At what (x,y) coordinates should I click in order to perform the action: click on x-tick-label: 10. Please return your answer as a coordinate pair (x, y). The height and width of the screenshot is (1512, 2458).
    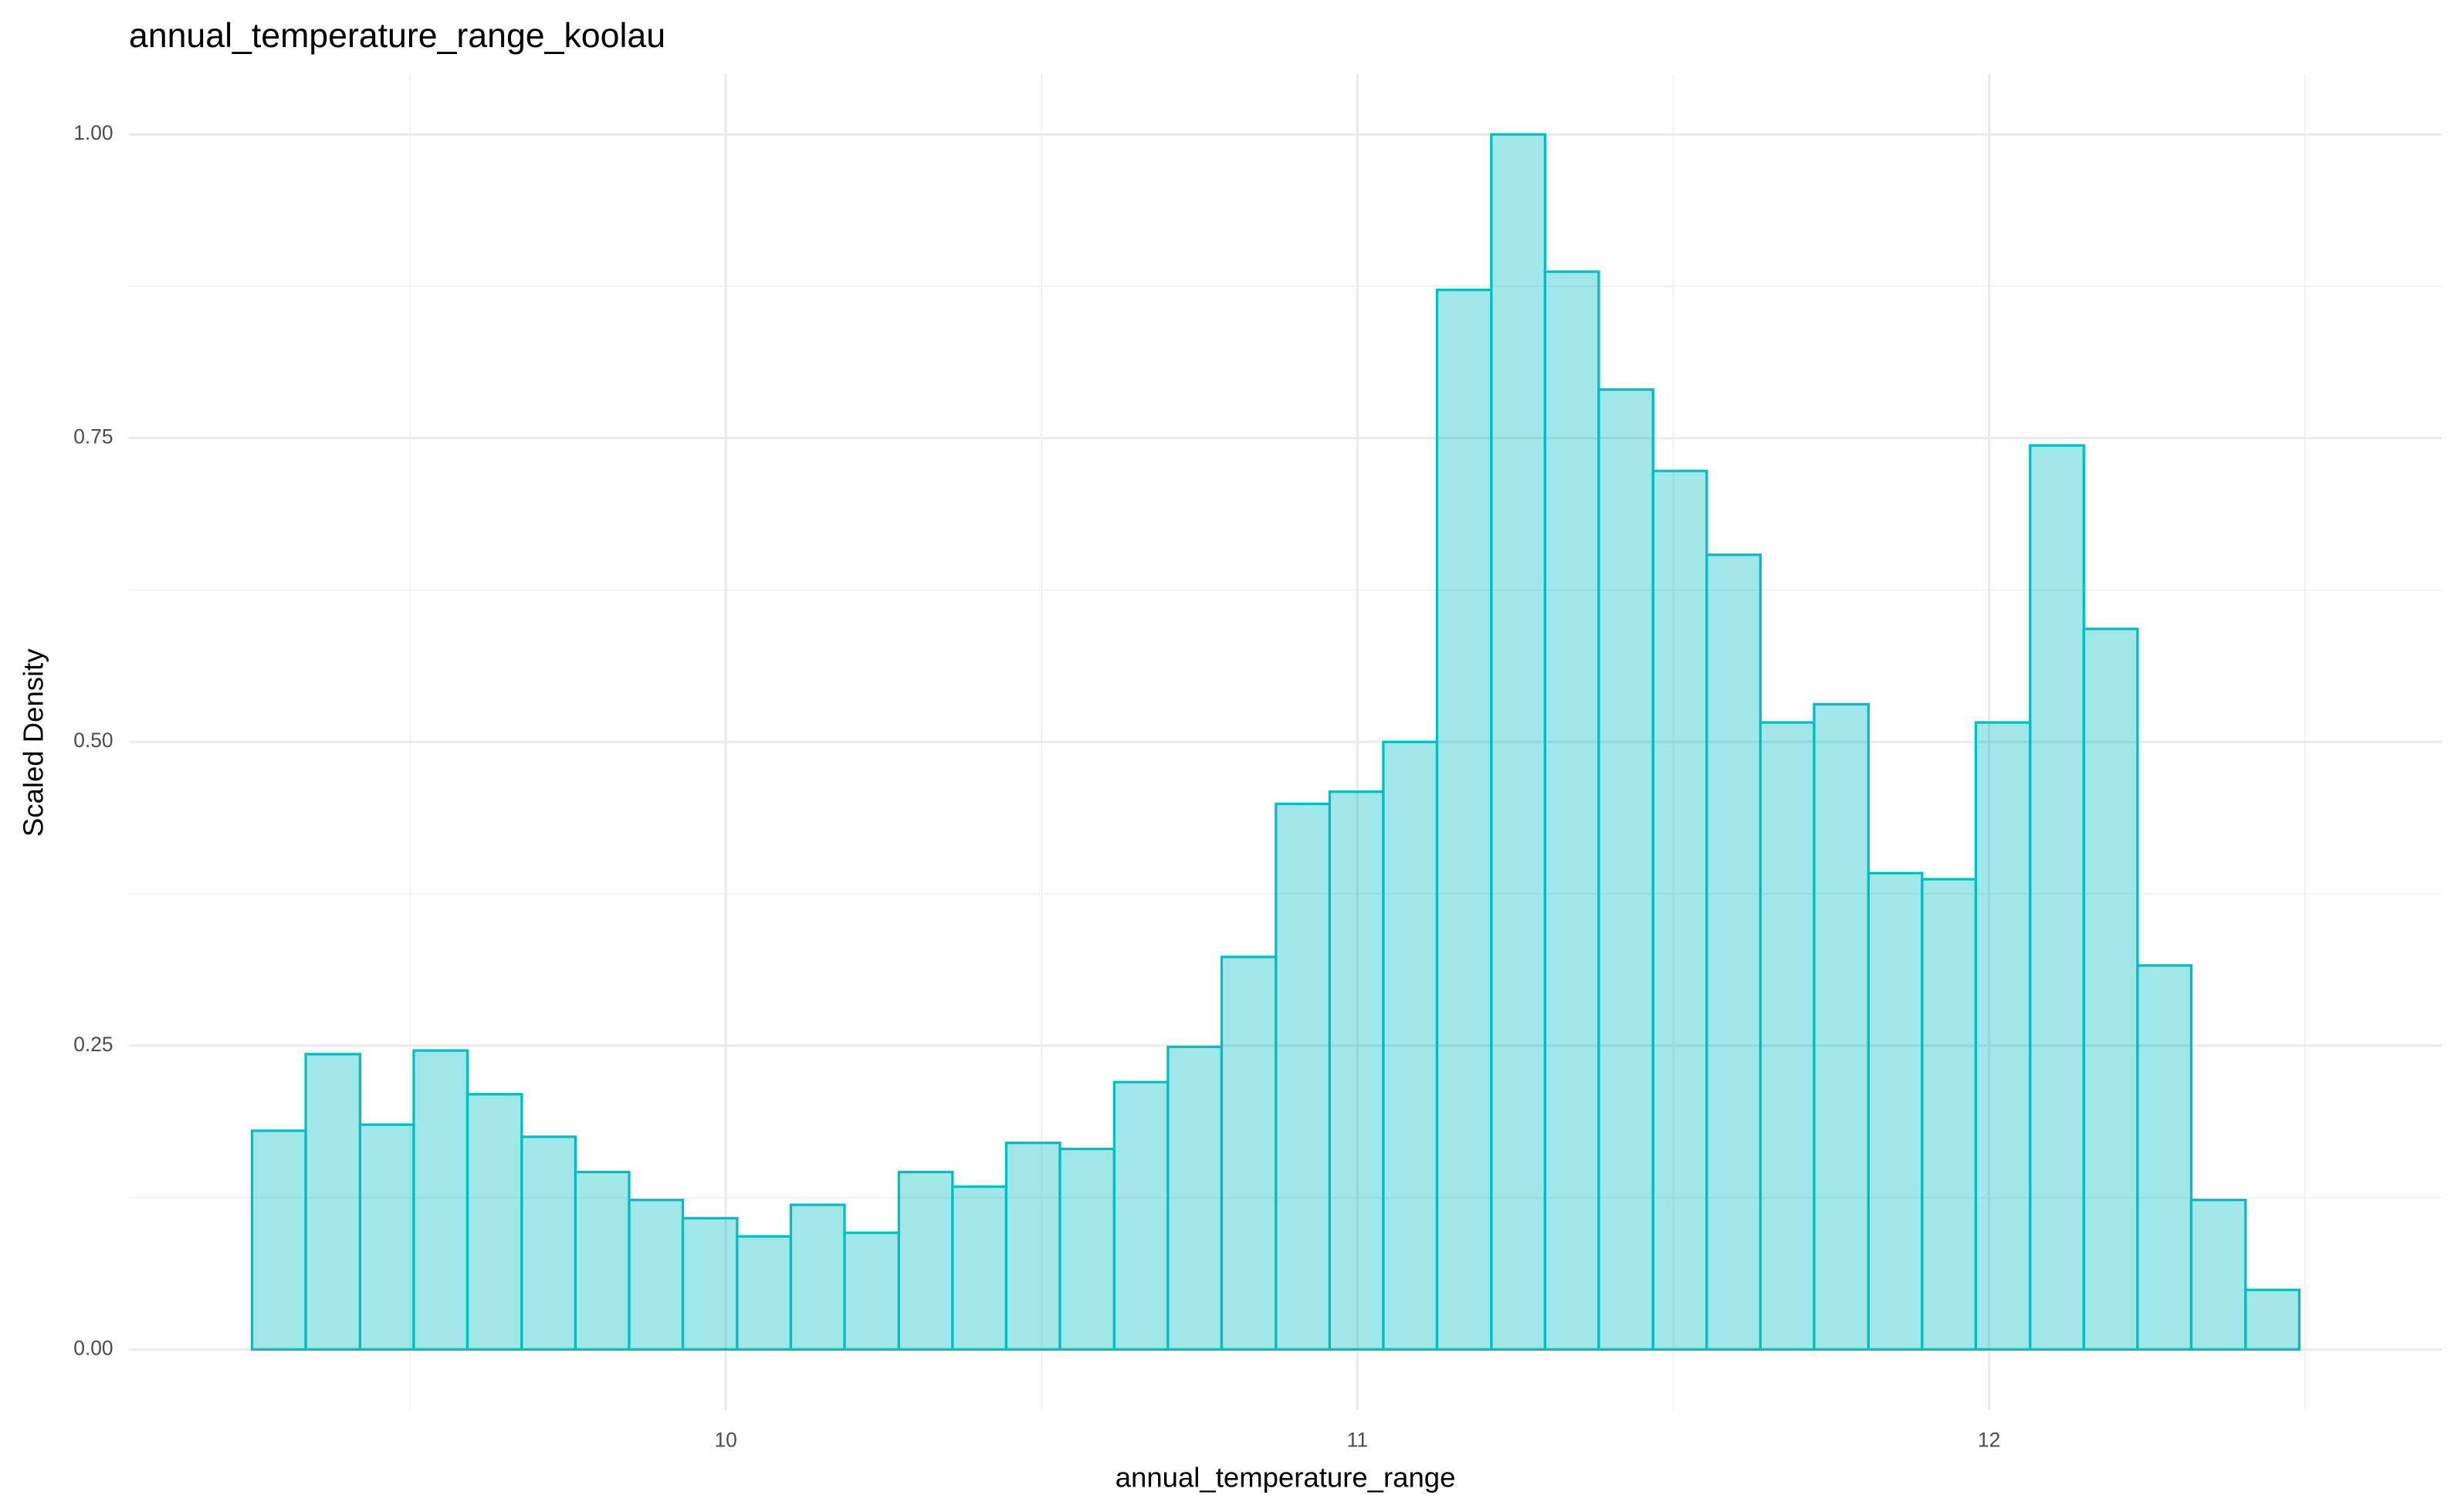
    Looking at the image, I should click on (725, 1440).